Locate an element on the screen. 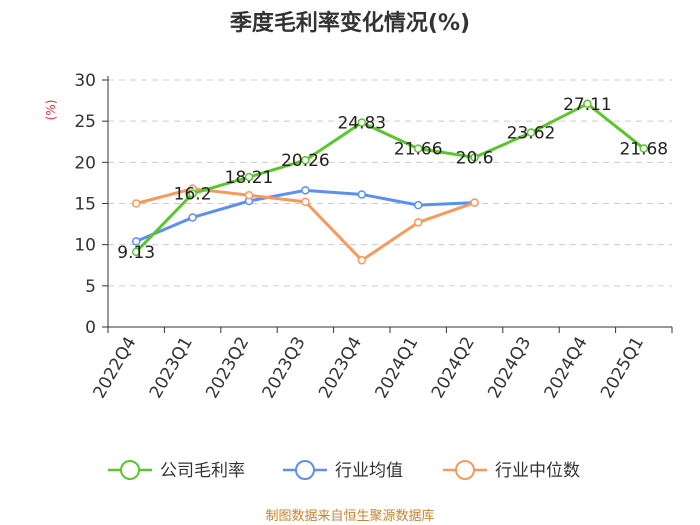  data-label: 16.2 is located at coordinates (193, 195).